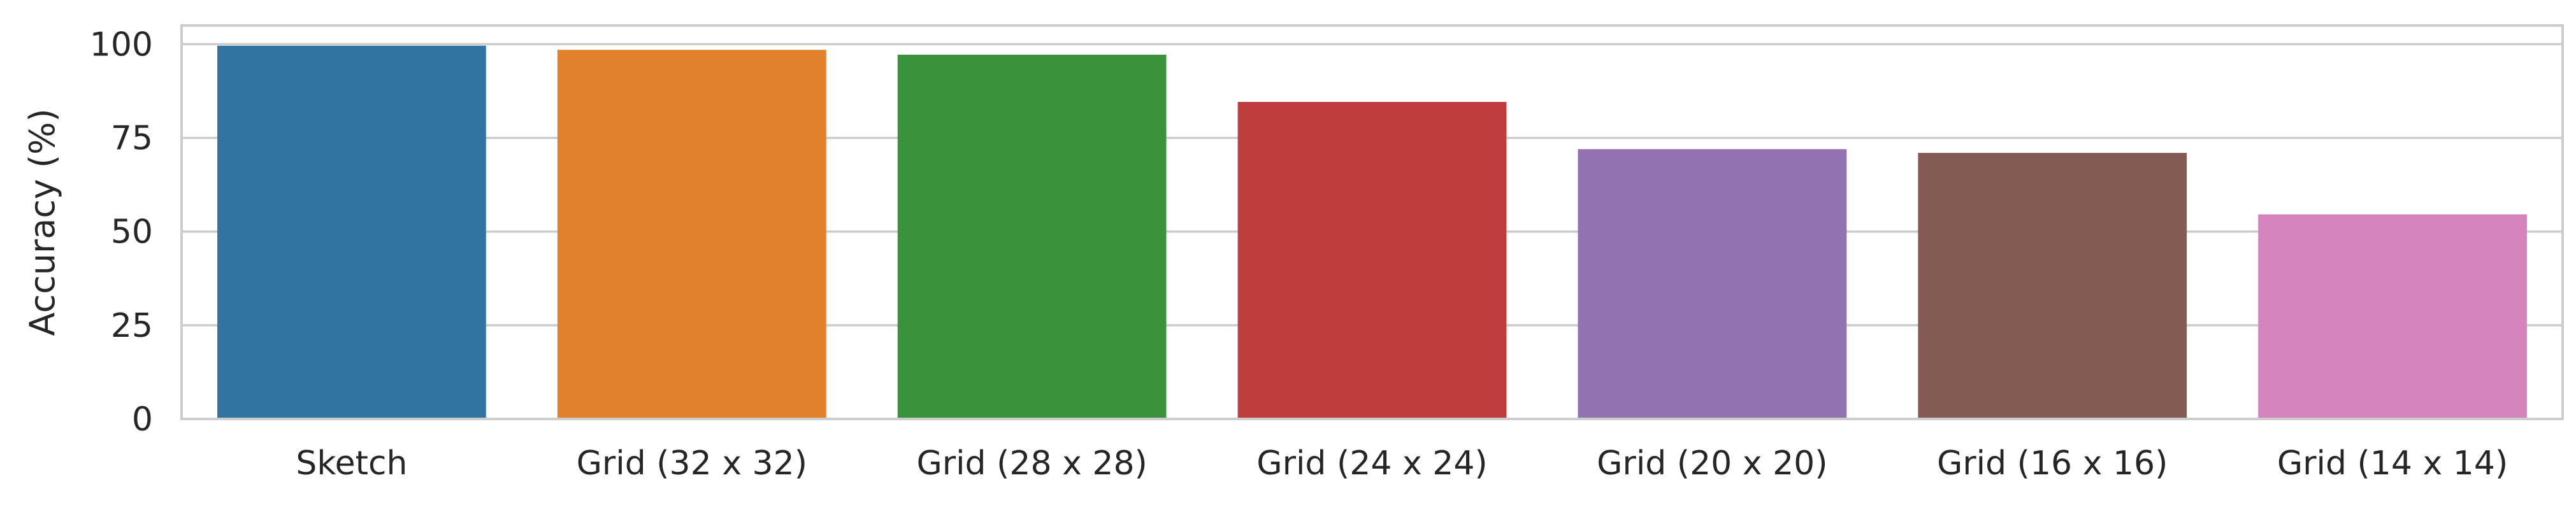  I want to click on y-tick-label: 25, so click(132, 326).